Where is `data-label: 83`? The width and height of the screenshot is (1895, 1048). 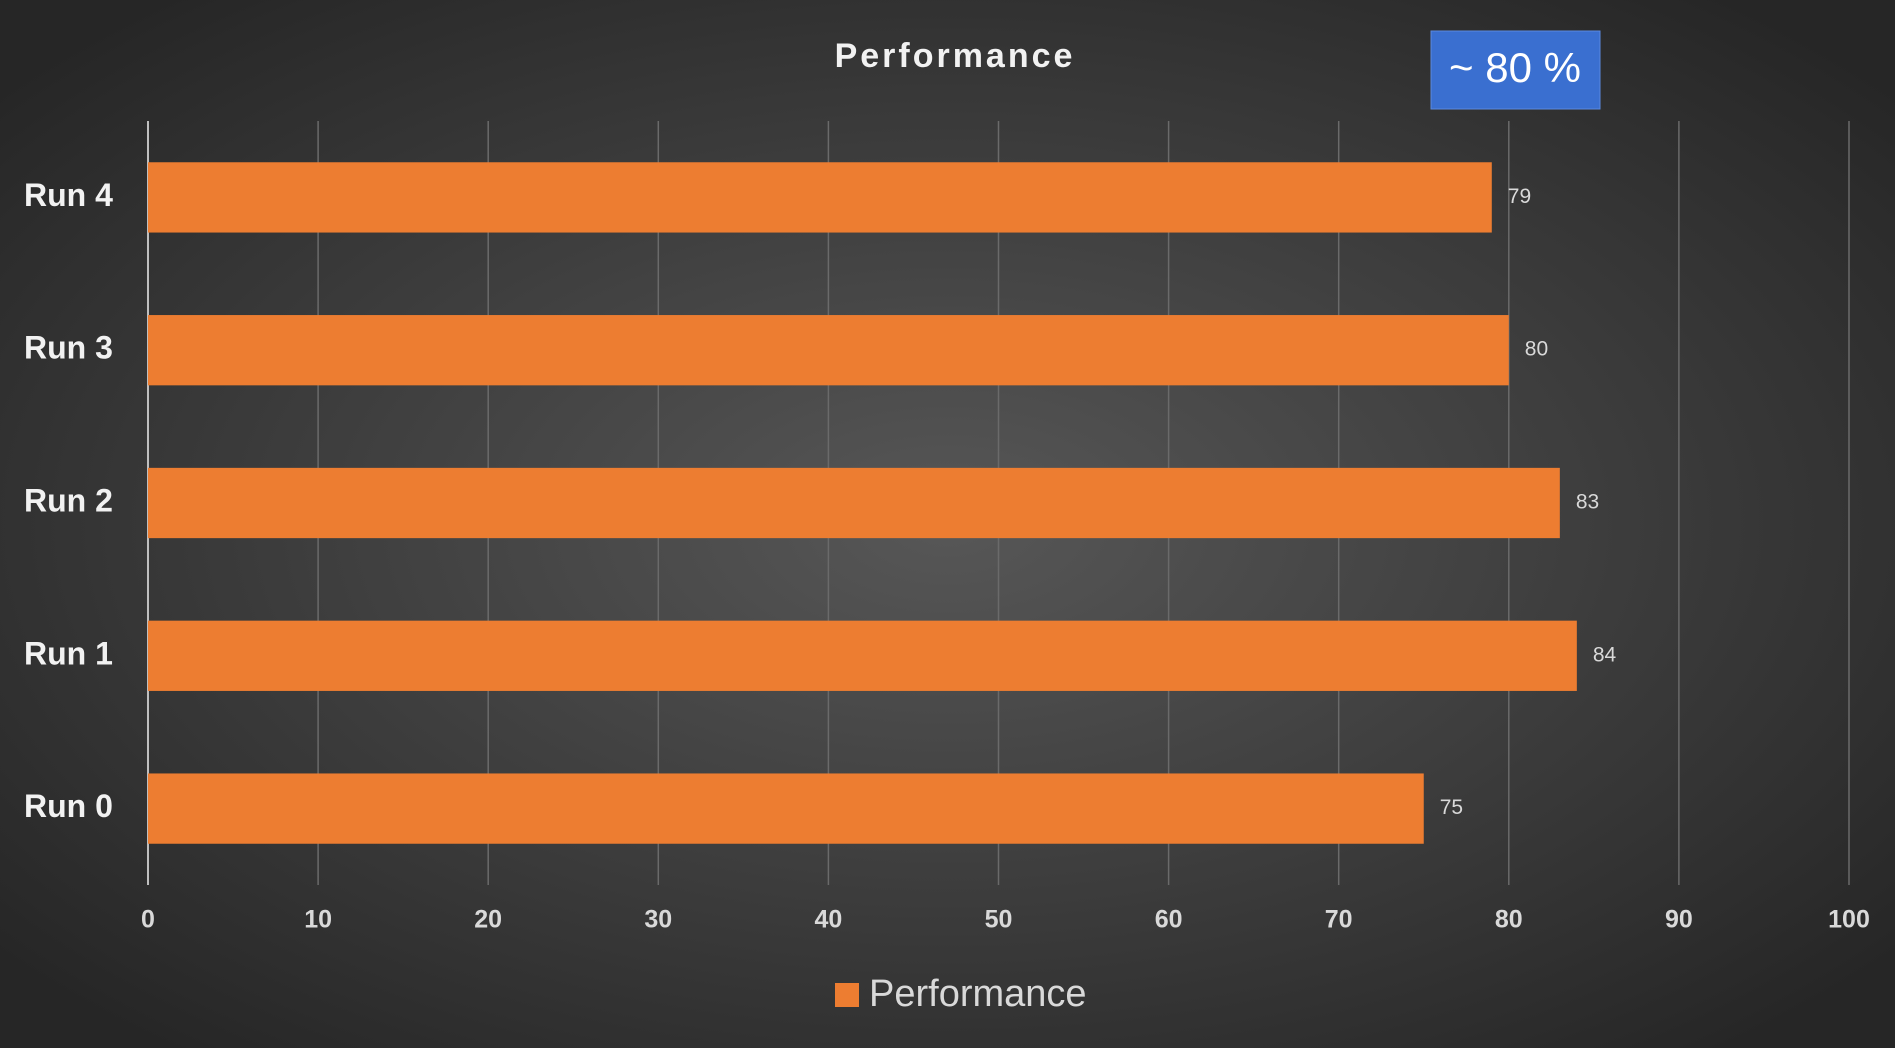
data-label: 83 is located at coordinates (1587, 502).